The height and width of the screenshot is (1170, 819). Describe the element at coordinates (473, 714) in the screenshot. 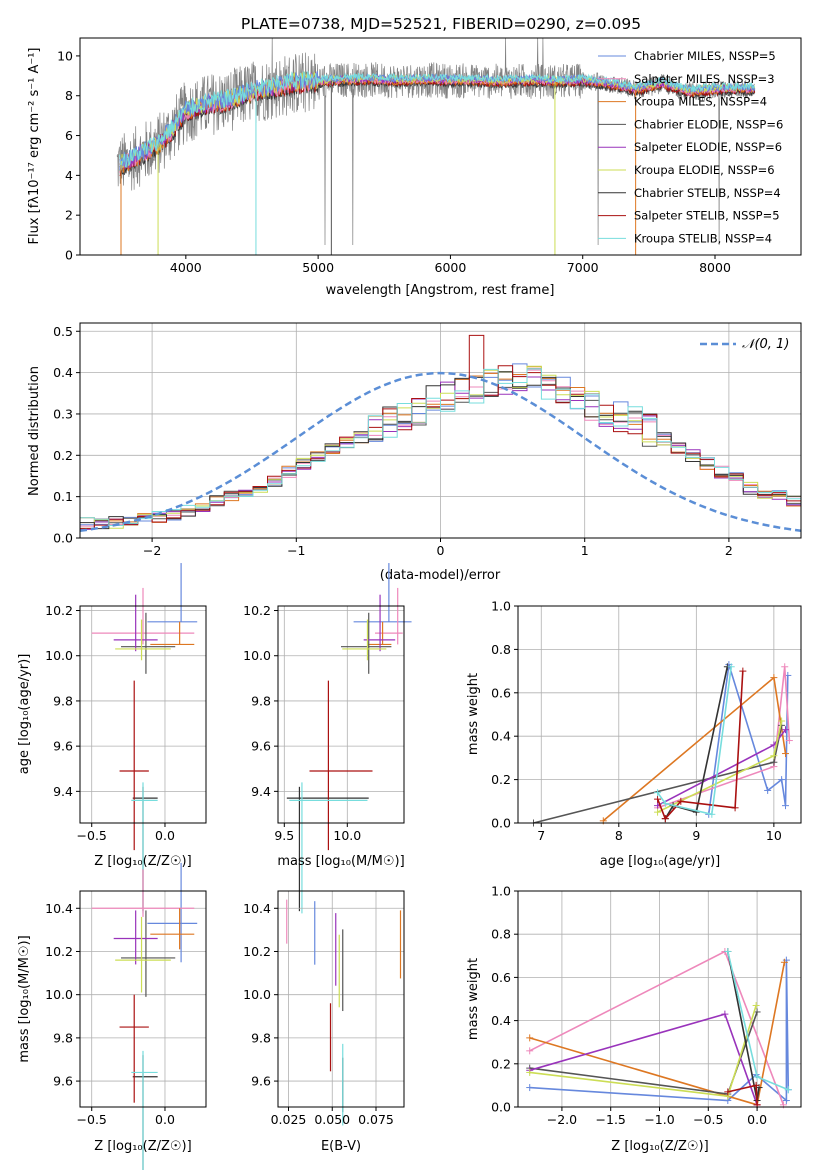

I see `weight-vs-age-ylabel: mass weight` at that location.